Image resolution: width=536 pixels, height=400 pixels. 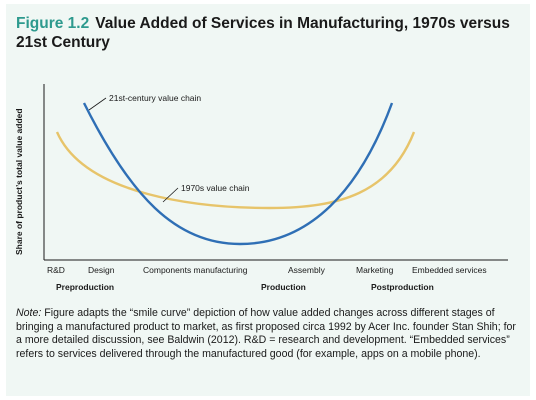 I want to click on phase-label-production: Production, so click(x=283, y=287).